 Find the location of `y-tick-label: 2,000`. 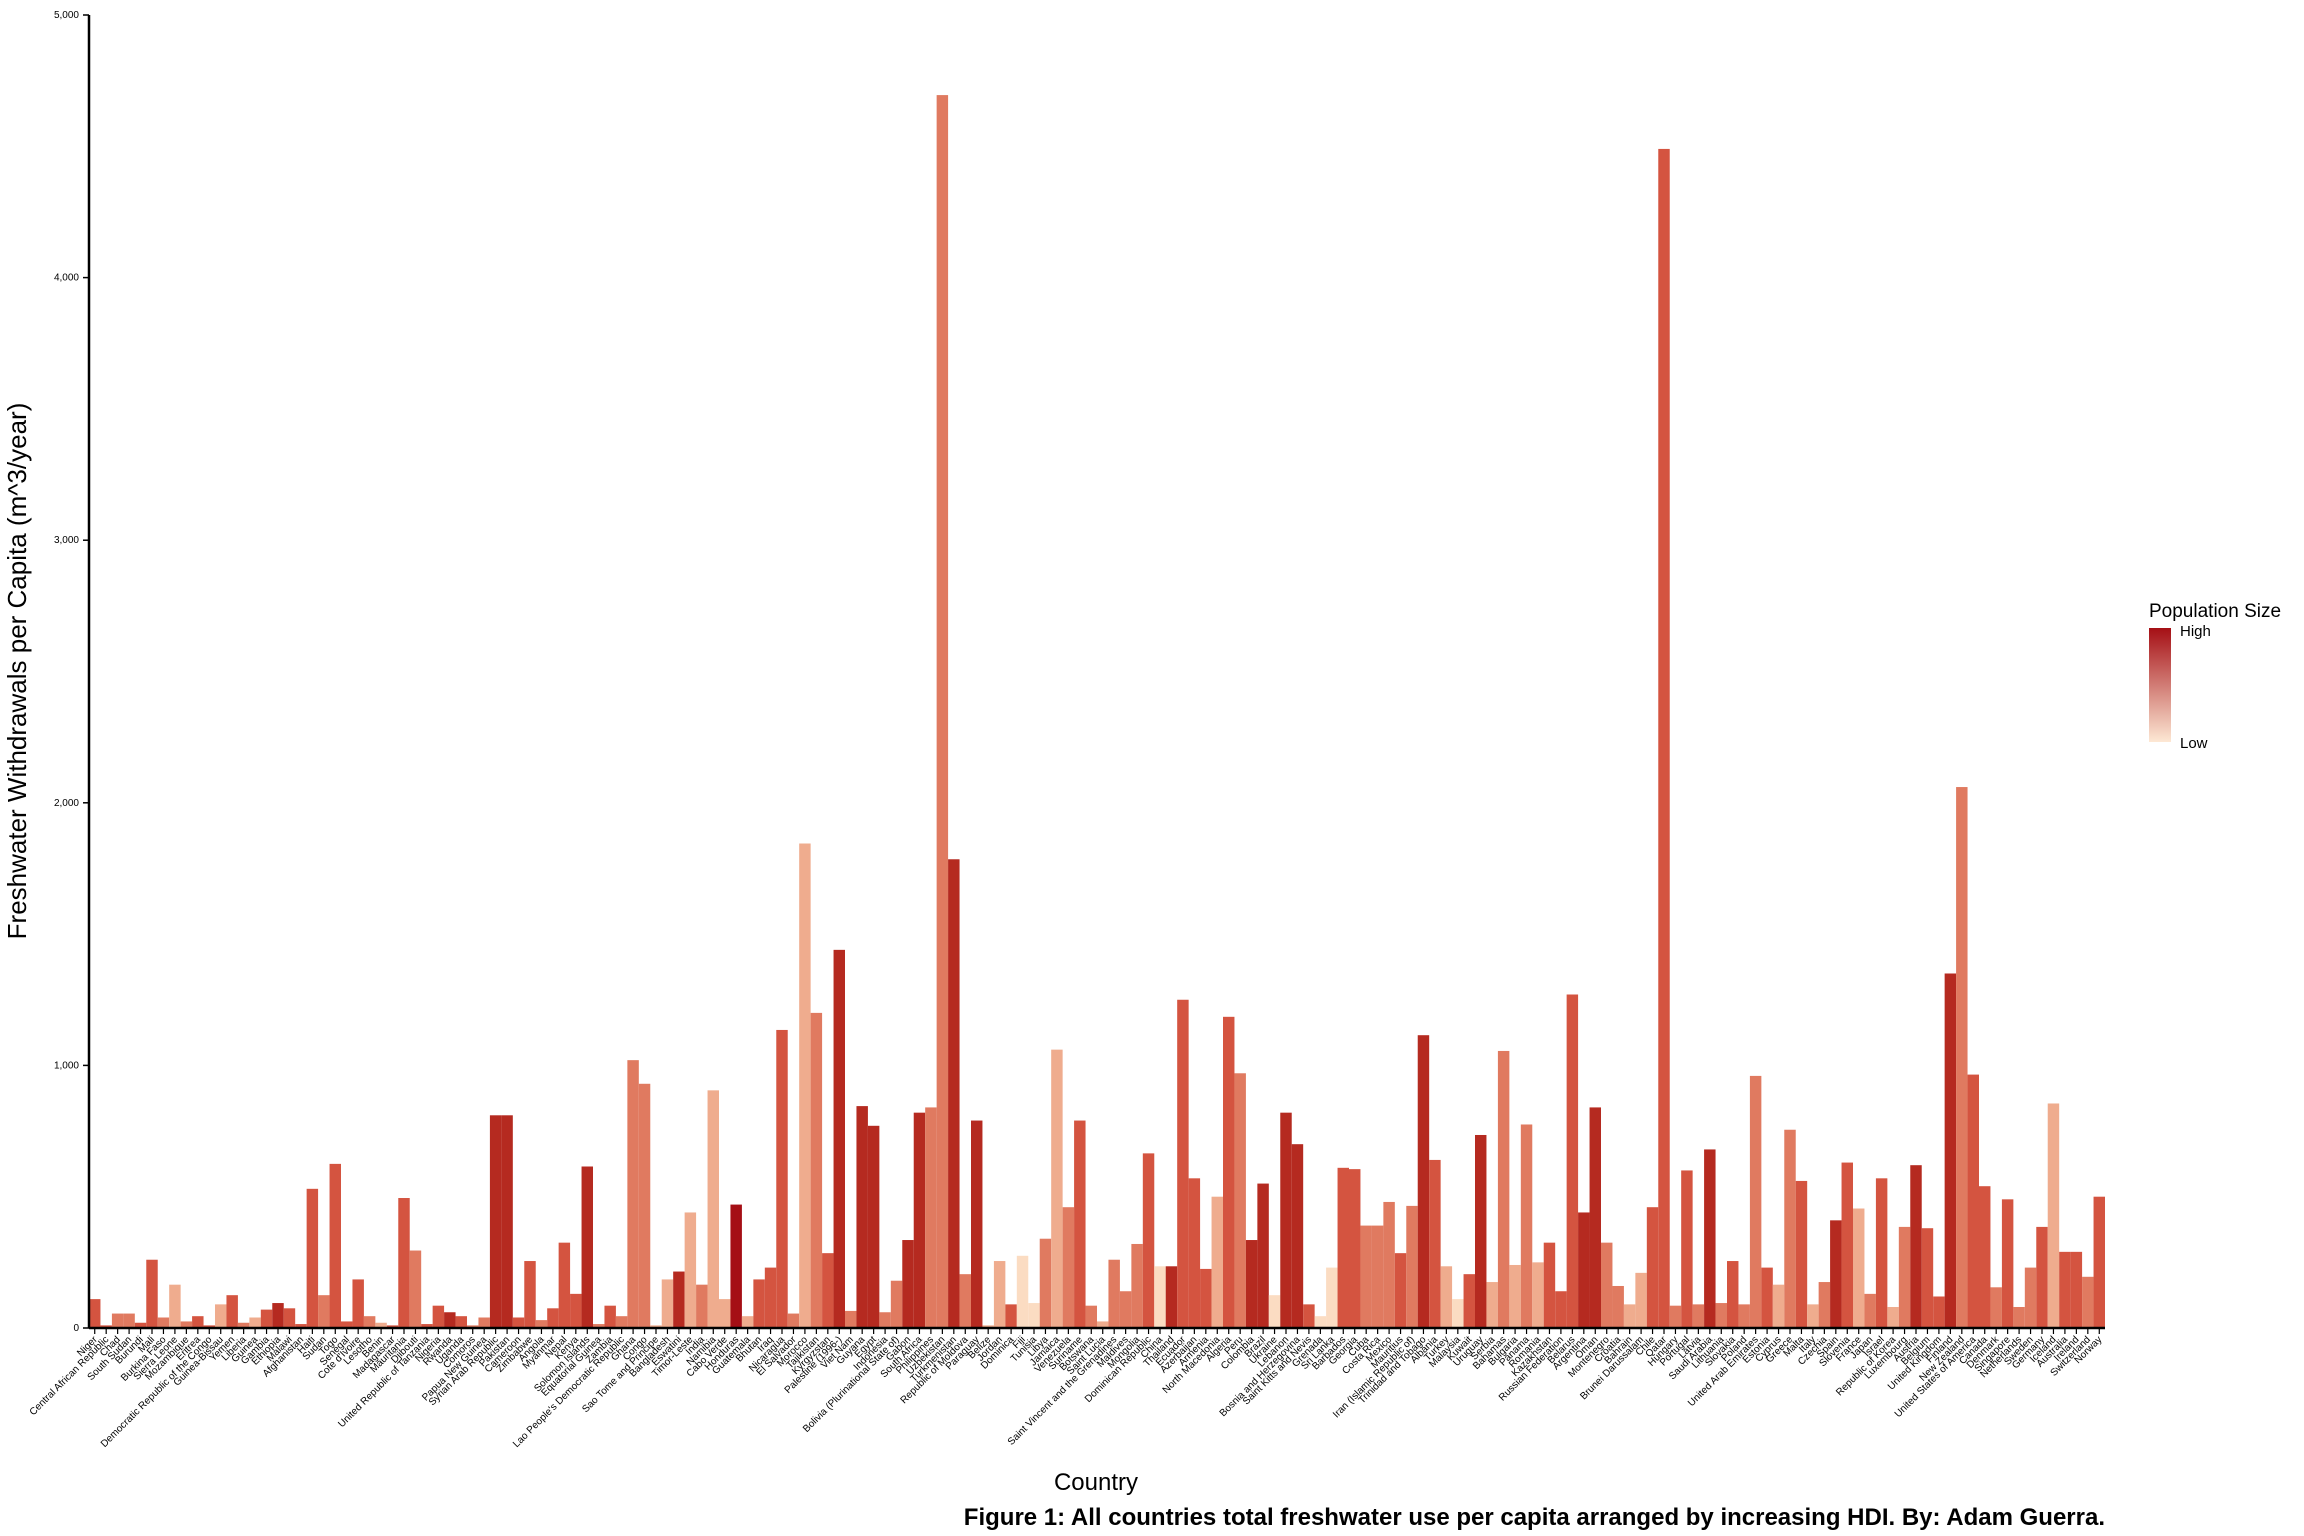

y-tick-label: 2,000 is located at coordinates (66, 803).